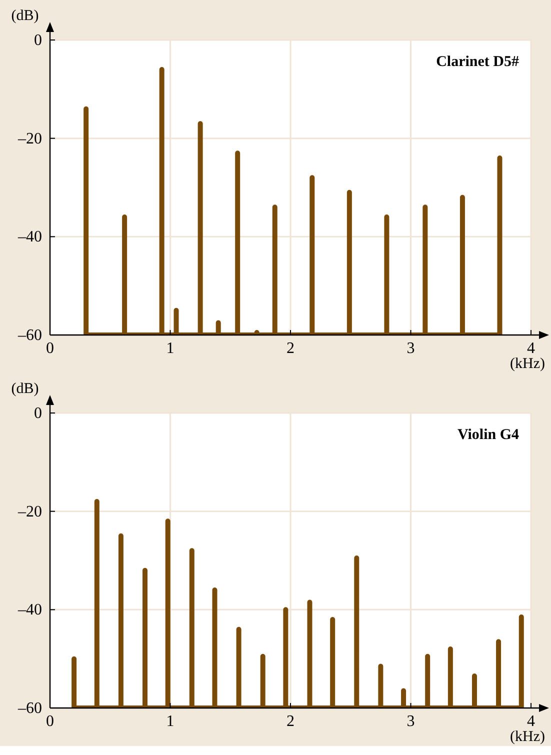 The image size is (551, 755). What do you see at coordinates (488, 435) in the screenshot?
I see `text: Violin G4` at bounding box center [488, 435].